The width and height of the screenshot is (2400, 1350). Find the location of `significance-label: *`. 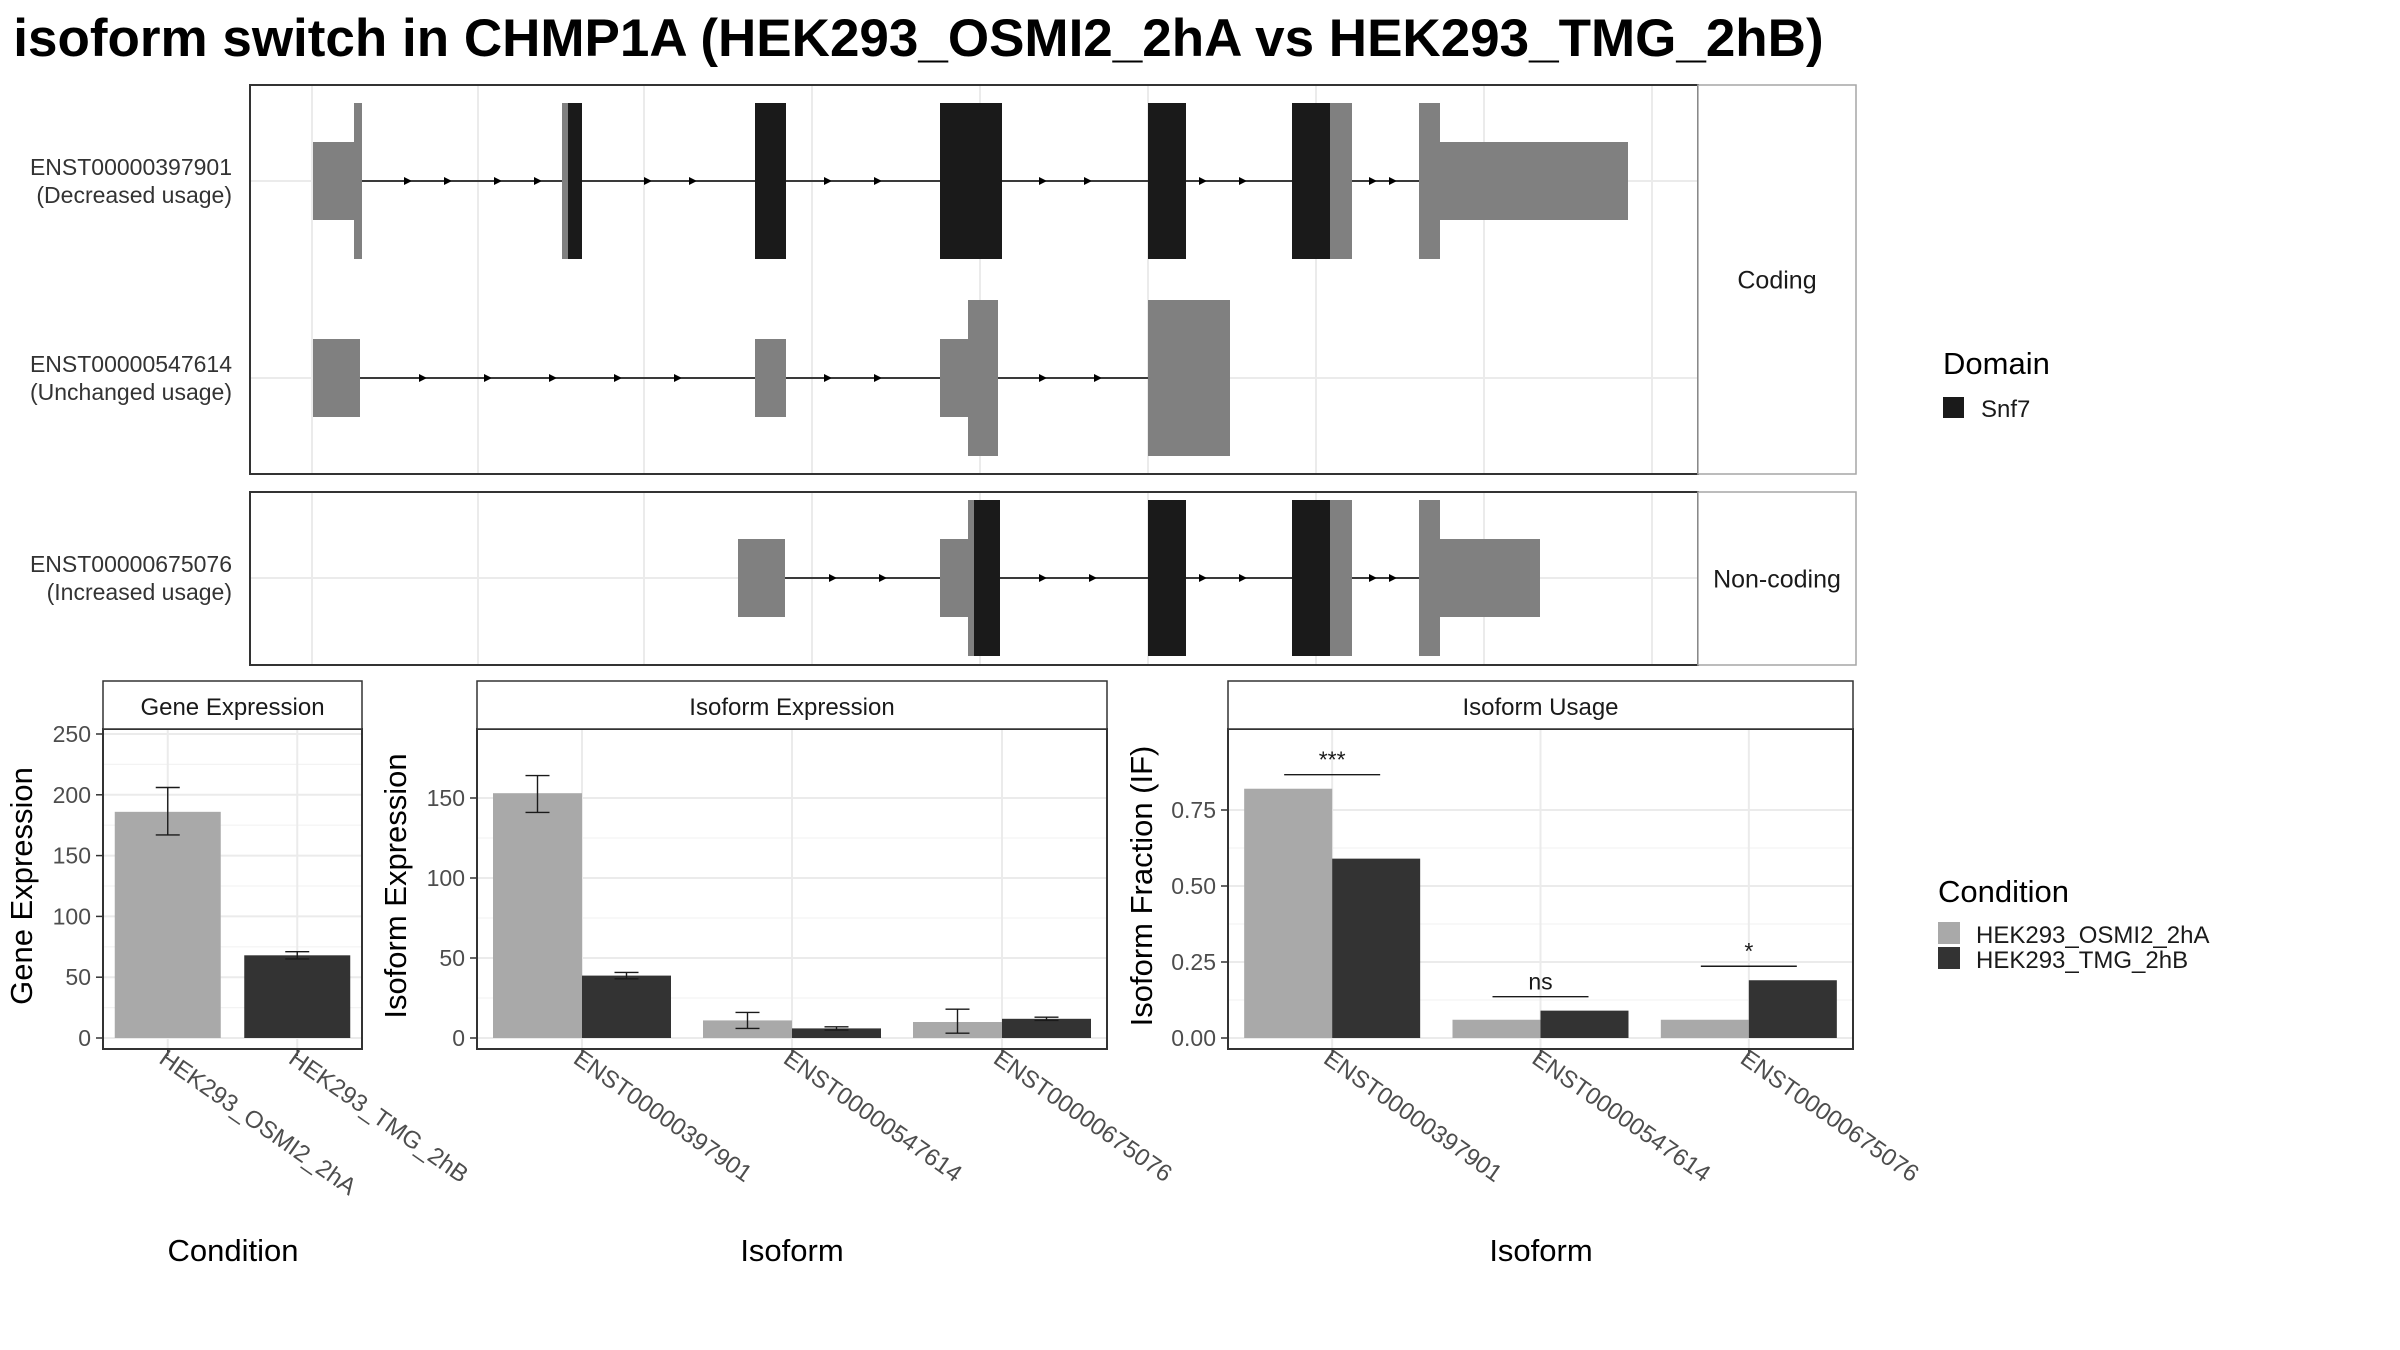

significance-label: * is located at coordinates (1748, 951).